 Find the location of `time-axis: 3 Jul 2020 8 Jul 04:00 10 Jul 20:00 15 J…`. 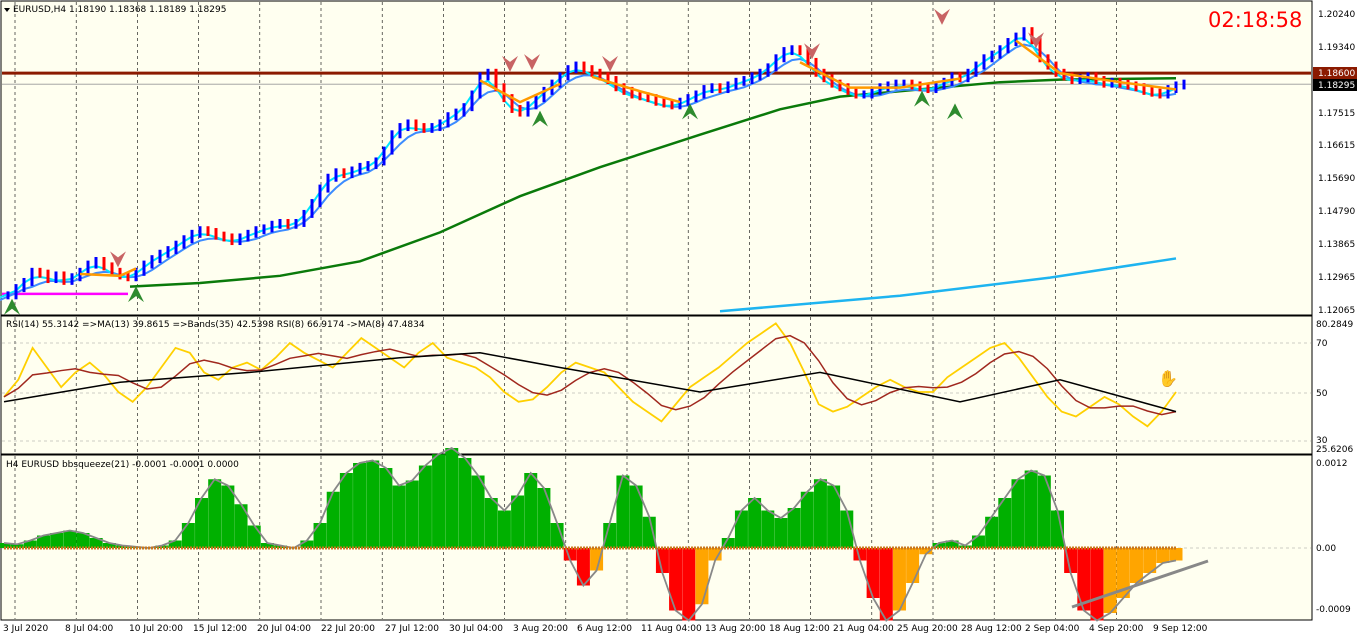

time-axis: 3 Jul 2020 8 Jul 04:00 10 Jul 20:00 15 J… is located at coordinates (605, 629).